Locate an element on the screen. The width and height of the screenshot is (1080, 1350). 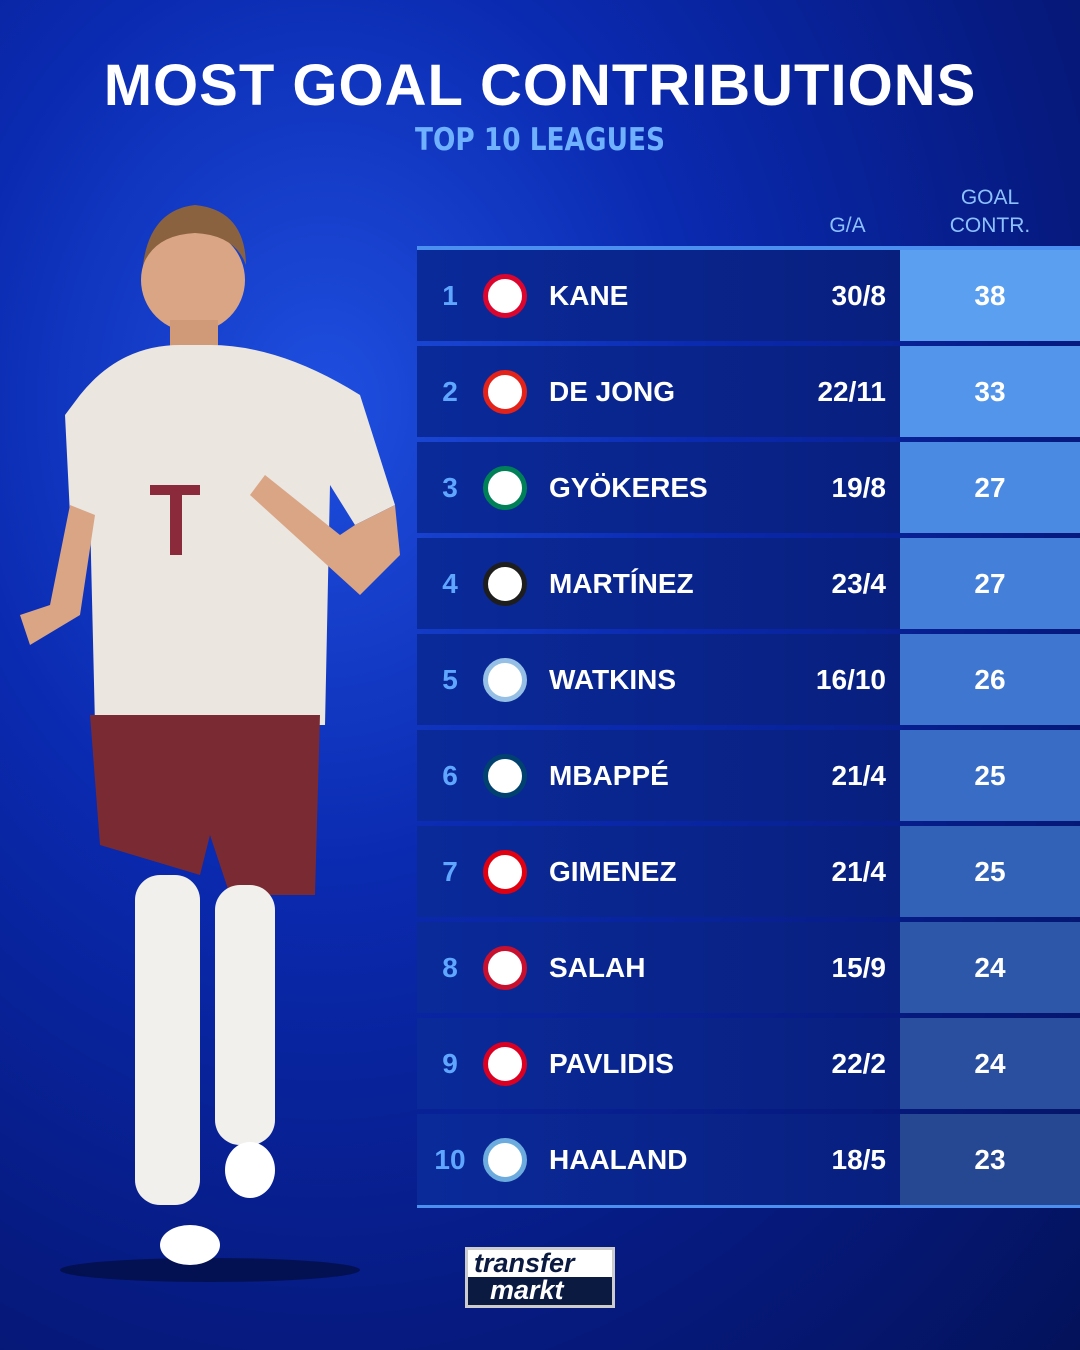
player-name: KANE is located at coordinates (589, 295).